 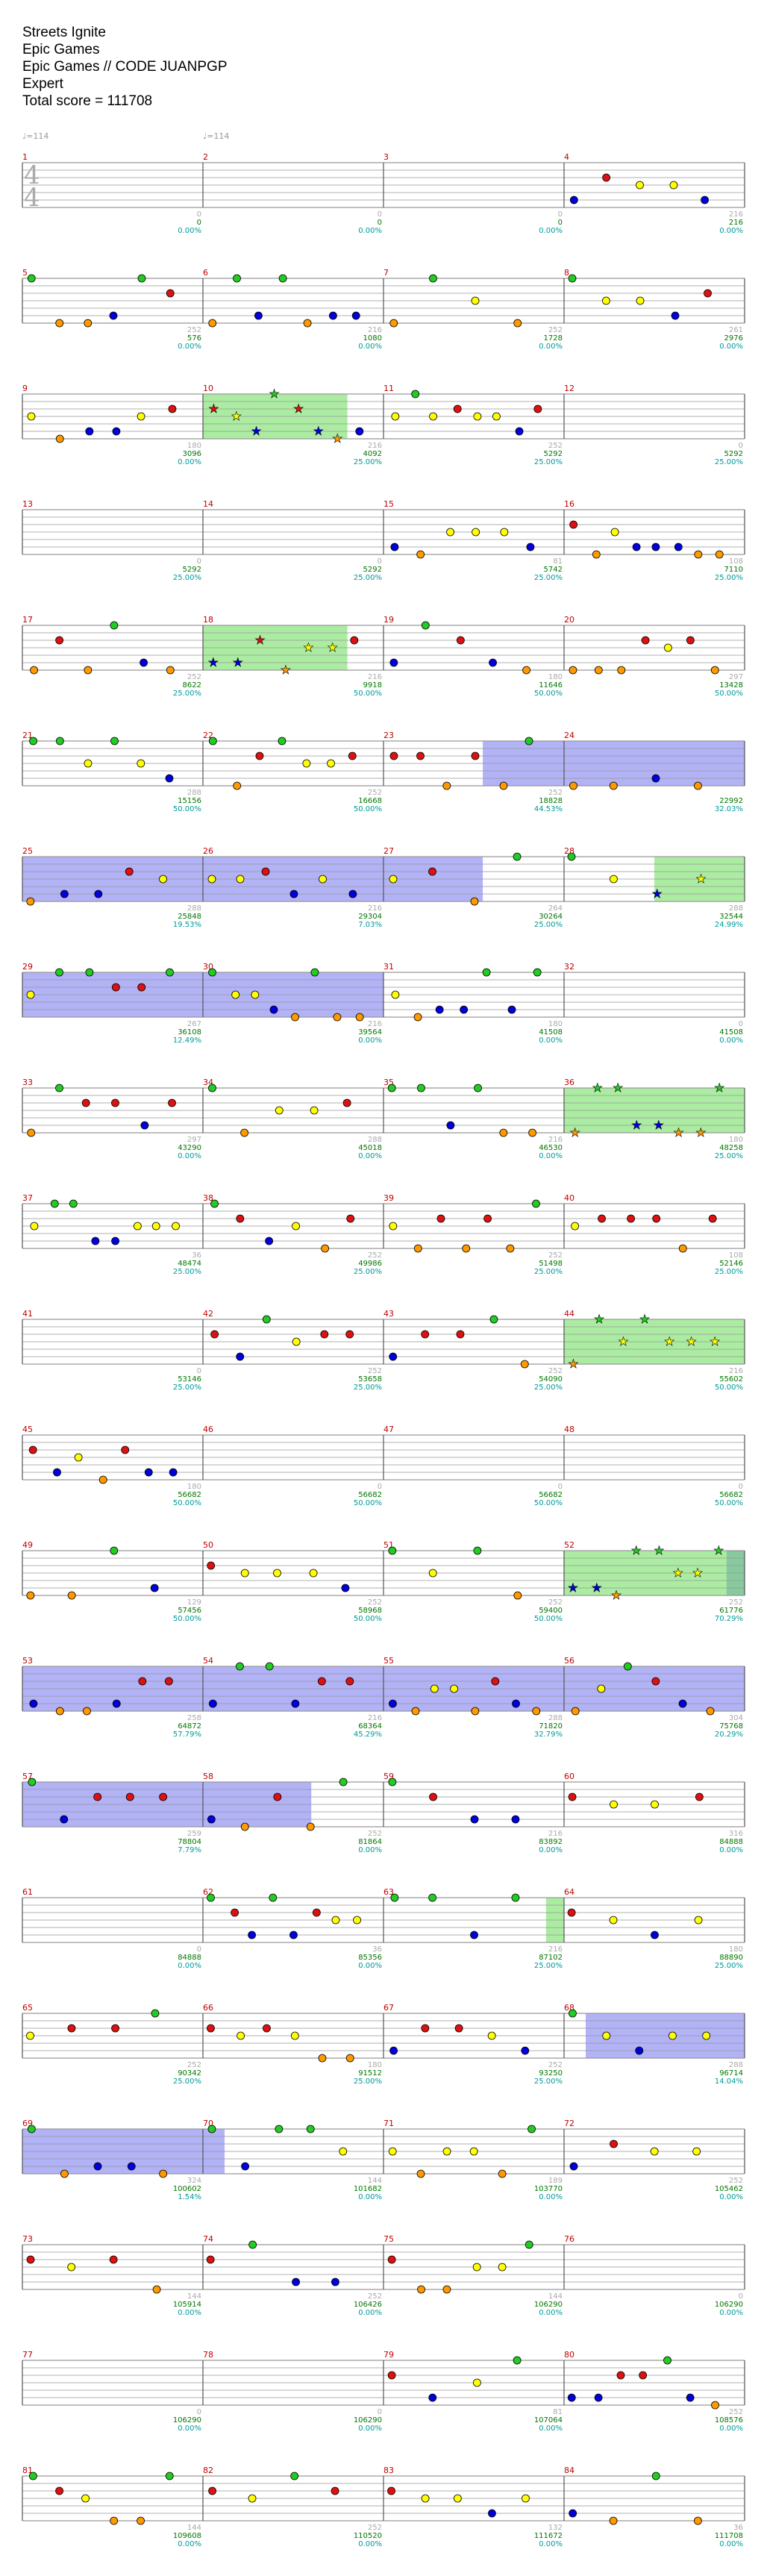 What do you see at coordinates (125, 67) in the screenshot?
I see `song-charter: Epic Games // CODE JUANPGP` at bounding box center [125, 67].